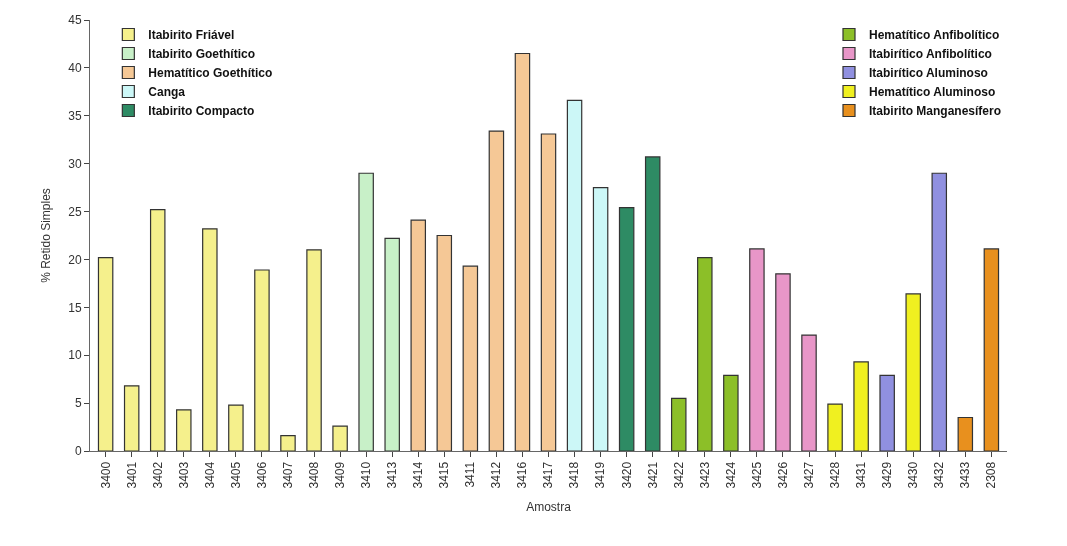 The image size is (1067, 546). What do you see at coordinates (704, 475) in the screenshot?
I see `x-tick-label: 3423` at bounding box center [704, 475].